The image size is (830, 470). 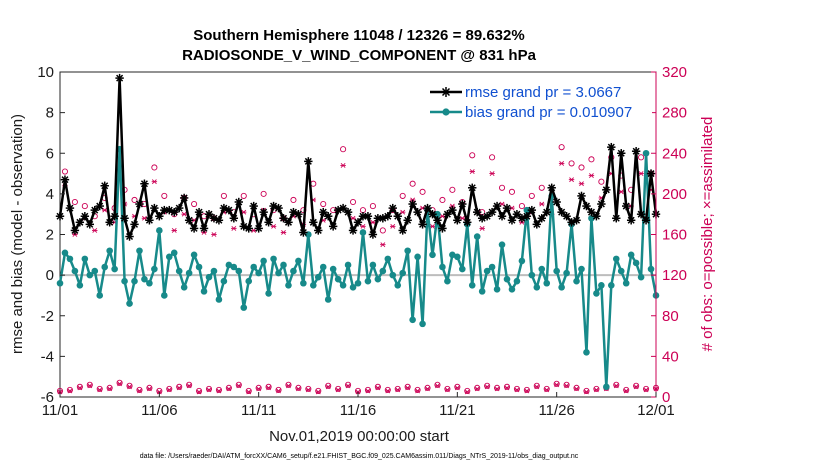 What do you see at coordinates (50, 275) in the screenshot?
I see `y-tick-label: 0` at bounding box center [50, 275].